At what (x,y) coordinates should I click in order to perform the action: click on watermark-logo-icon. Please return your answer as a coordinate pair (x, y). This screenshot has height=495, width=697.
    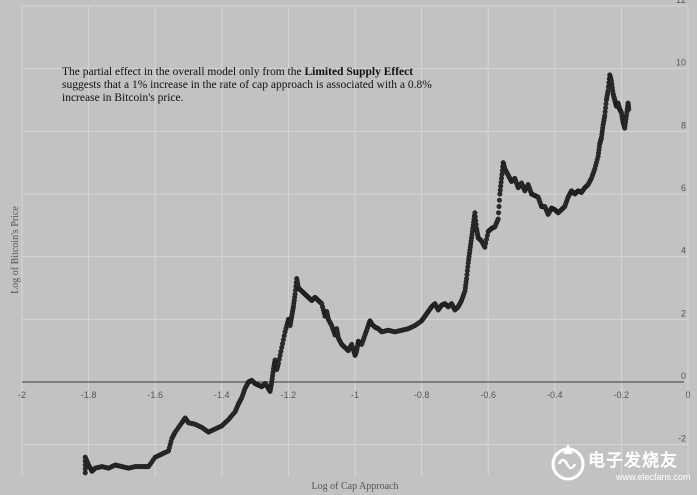
    Looking at the image, I should click on (568, 462).